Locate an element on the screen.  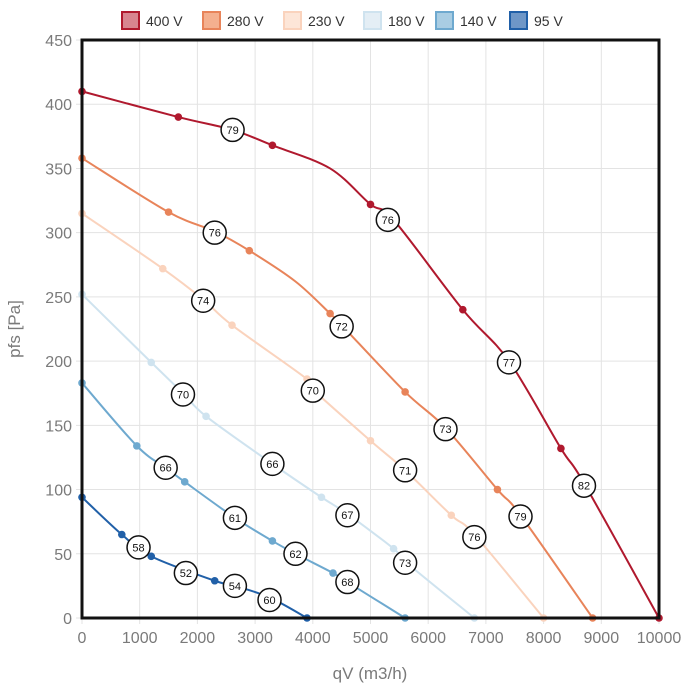
efficiency-label: 54 is located at coordinates (235, 586).